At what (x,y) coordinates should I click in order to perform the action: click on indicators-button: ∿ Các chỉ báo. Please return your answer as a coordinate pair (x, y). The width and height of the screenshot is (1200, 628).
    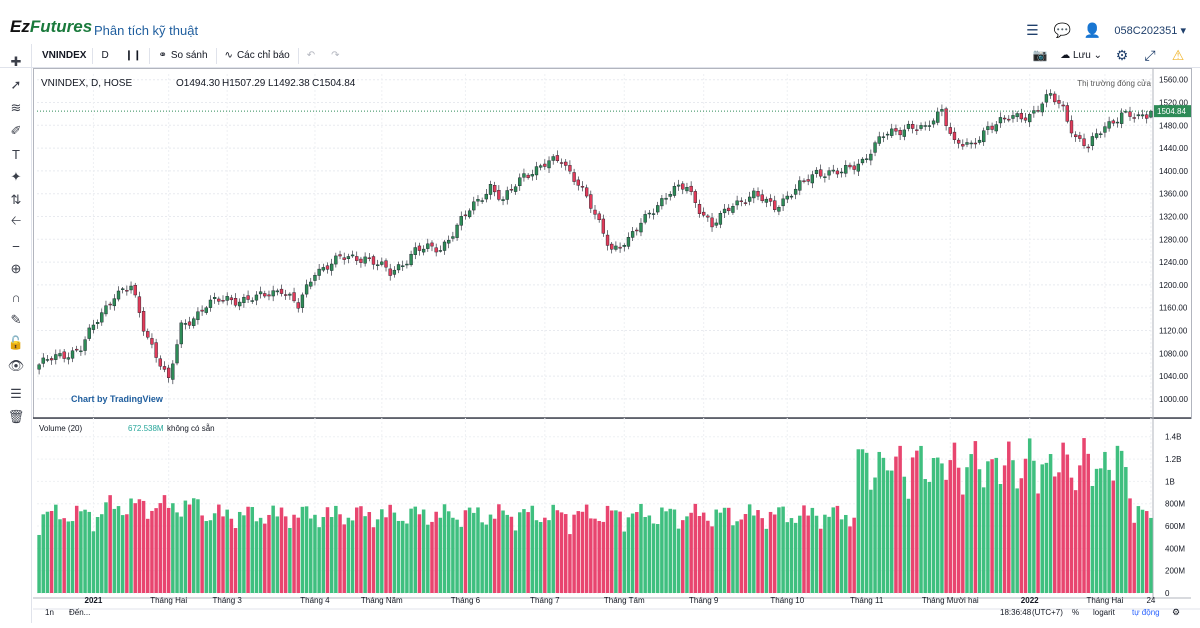
    Looking at the image, I should click on (257, 55).